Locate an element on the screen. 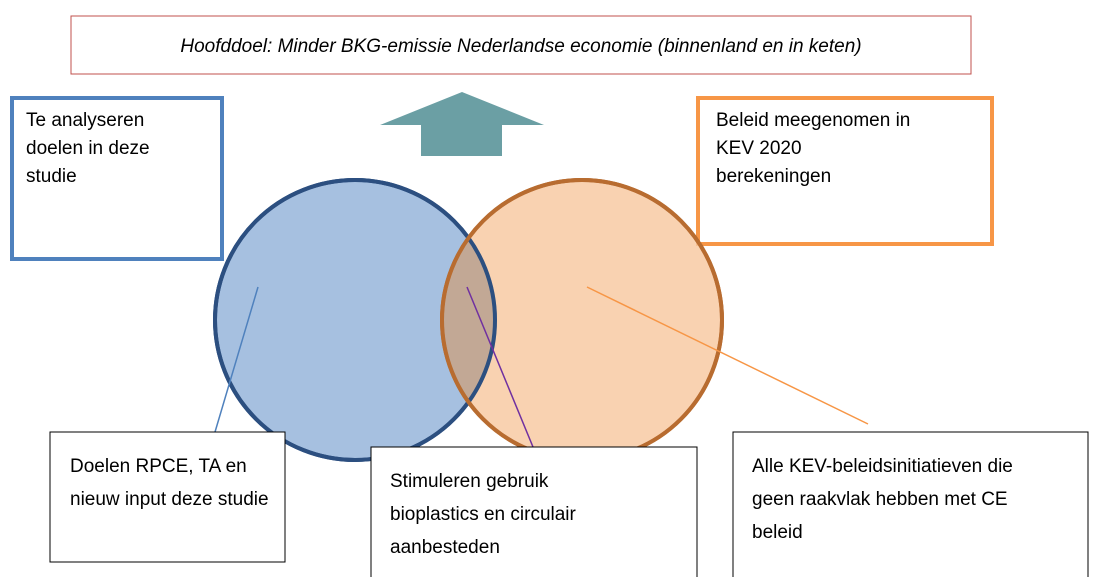 The height and width of the screenshot is (582, 1096). box-label: beleid is located at coordinates (777, 532).